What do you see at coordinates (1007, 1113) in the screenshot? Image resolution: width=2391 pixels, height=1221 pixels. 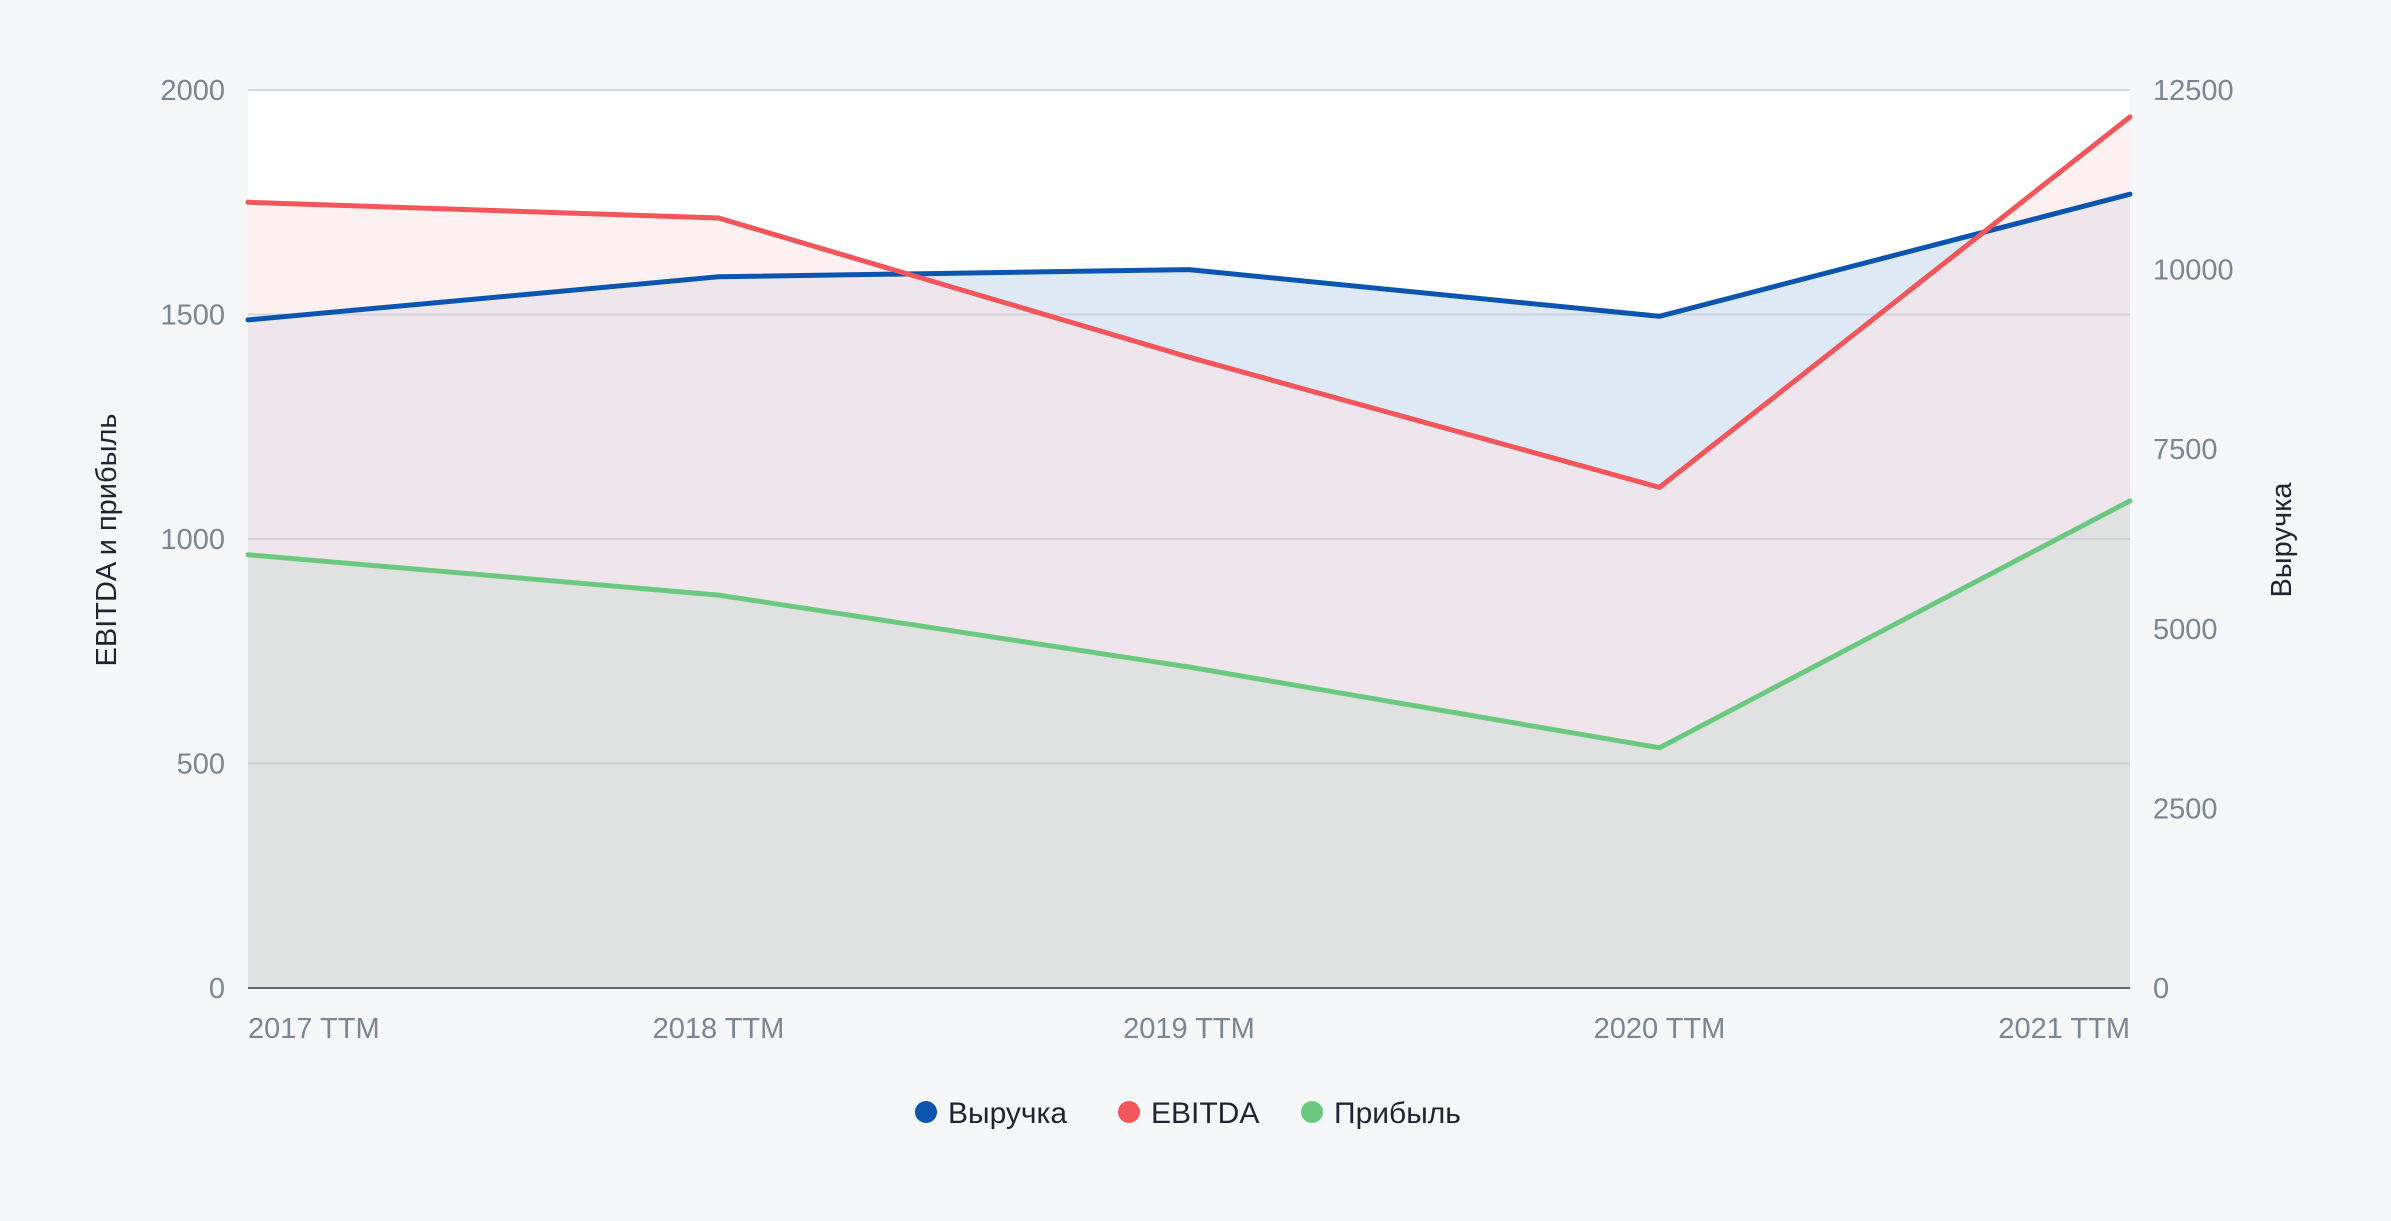 I see `legend-label: Выручка` at bounding box center [1007, 1113].